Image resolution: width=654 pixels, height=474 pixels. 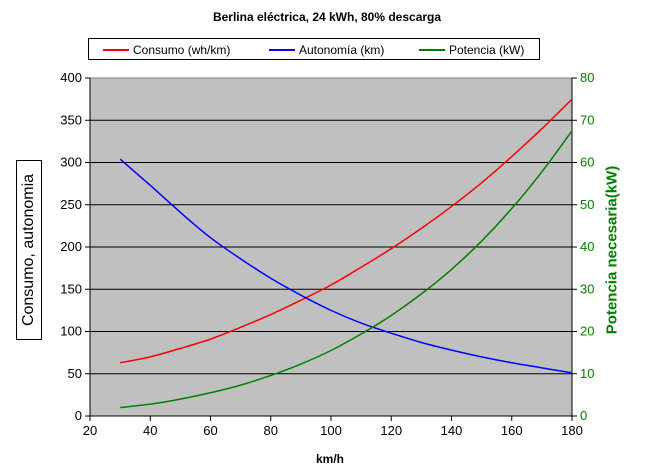 I want to click on x-tick-label-20: 20, so click(x=90, y=430).